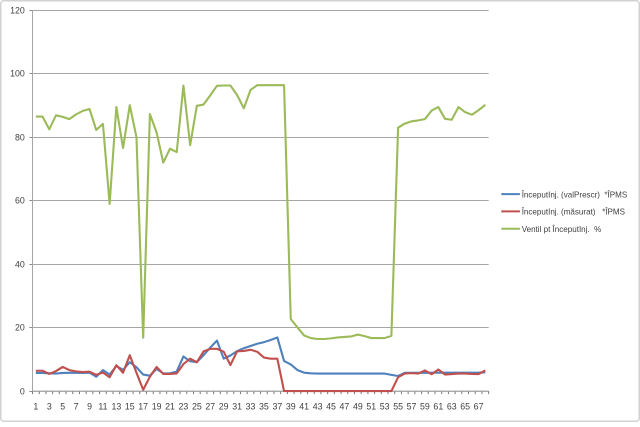 This screenshot has width=640, height=427. What do you see at coordinates (479, 407) in the screenshot?
I see `svg-text: 67` at bounding box center [479, 407].